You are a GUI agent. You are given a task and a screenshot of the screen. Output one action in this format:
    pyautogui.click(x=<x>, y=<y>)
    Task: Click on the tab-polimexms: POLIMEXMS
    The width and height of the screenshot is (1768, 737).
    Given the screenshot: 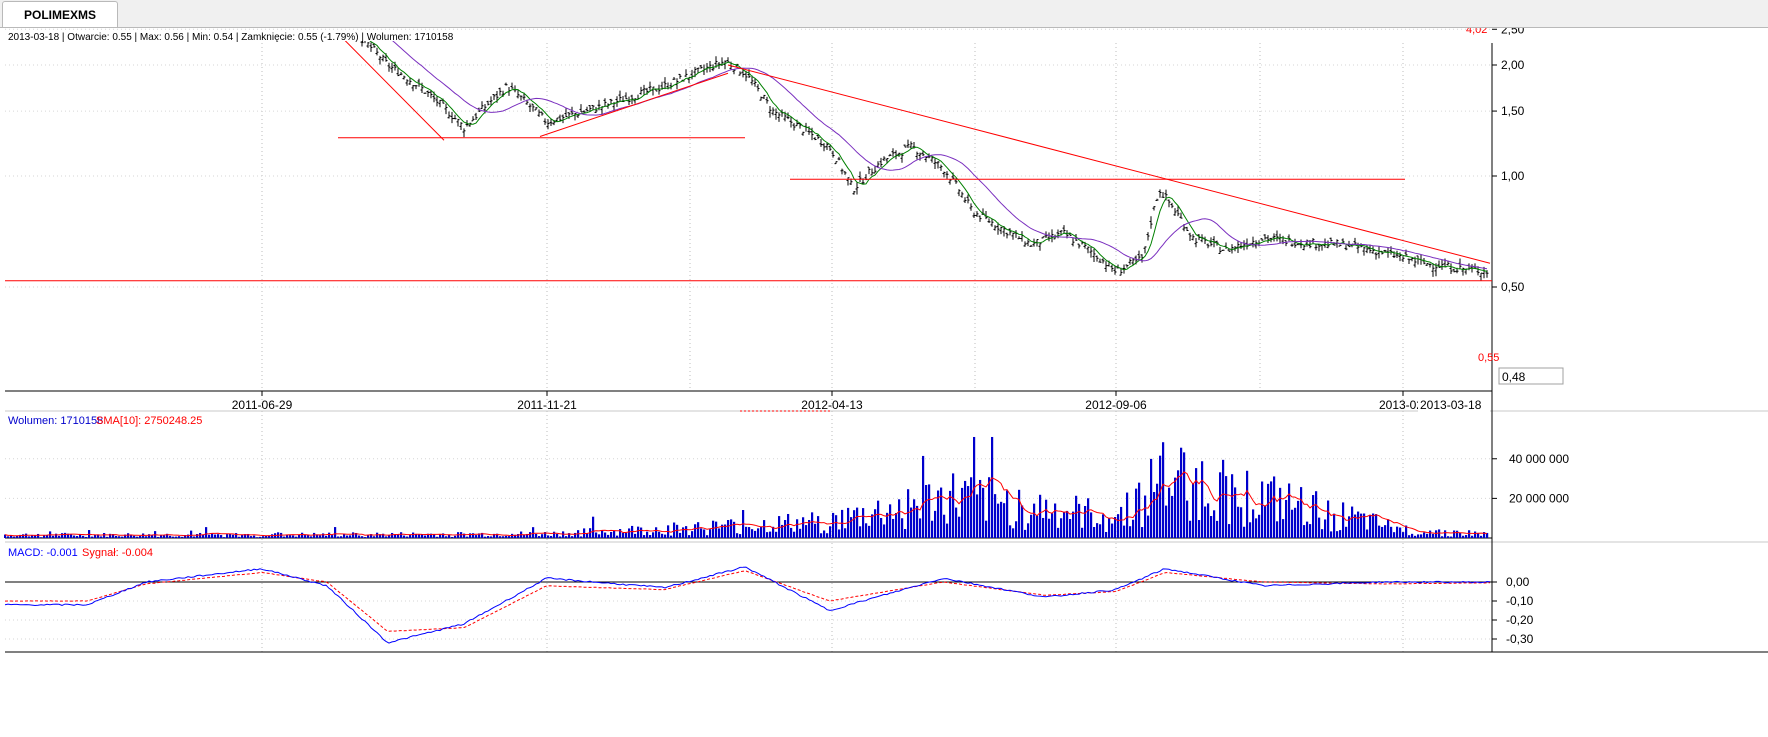 What is the action you would take?
    pyautogui.click(x=60, y=14)
    